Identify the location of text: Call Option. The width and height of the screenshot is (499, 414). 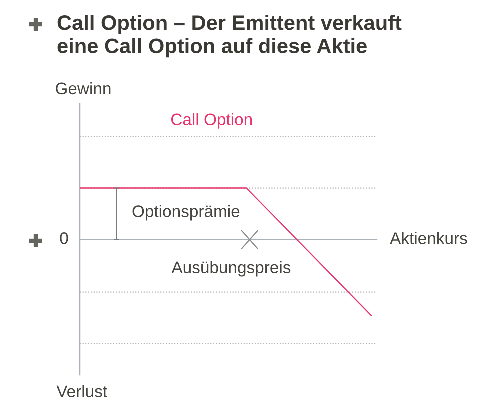
(211, 121).